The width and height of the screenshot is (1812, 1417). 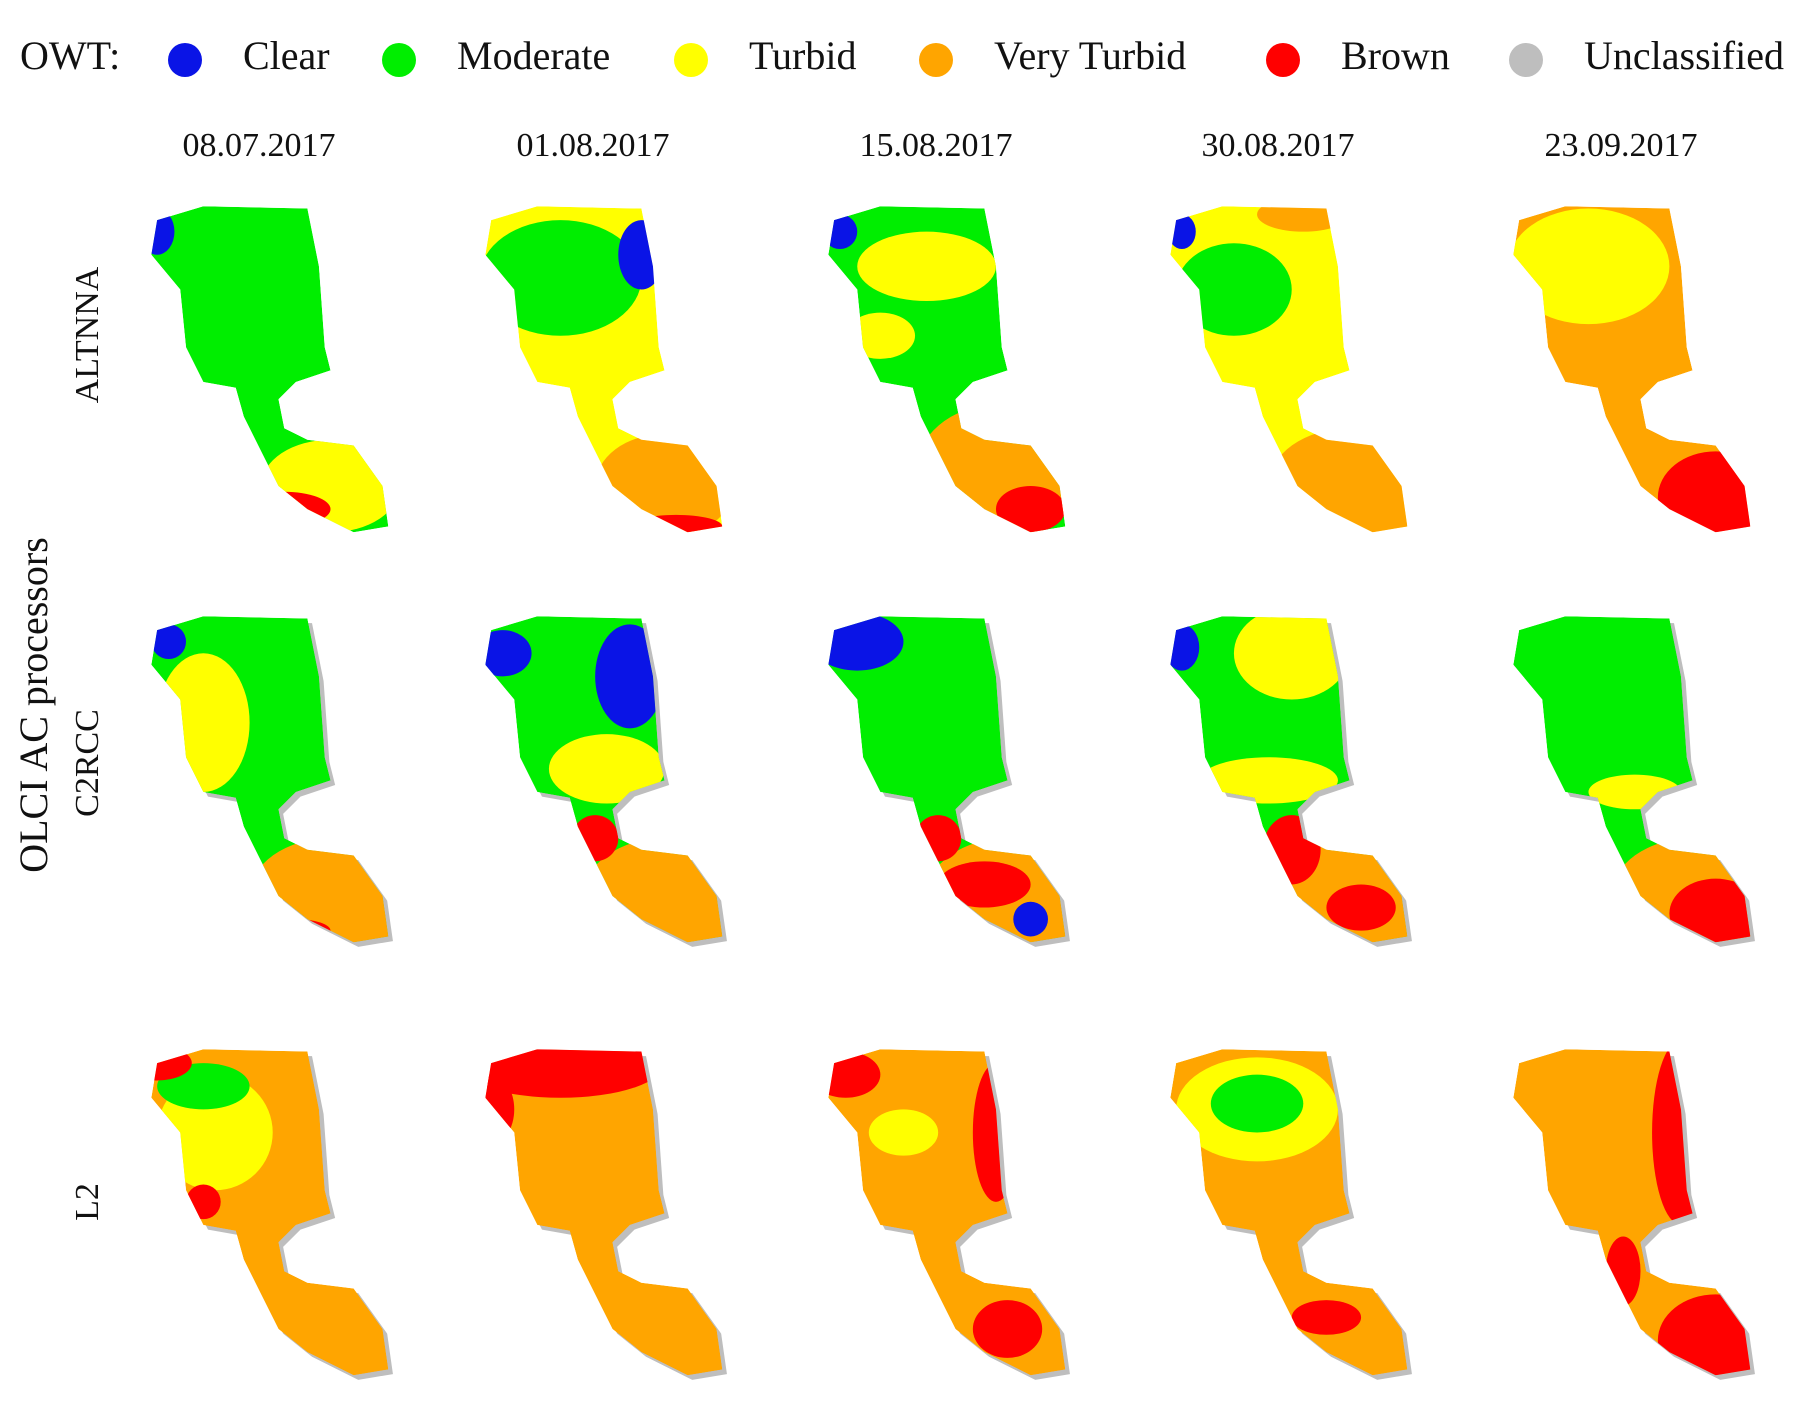 What do you see at coordinates (286, 55) in the screenshot?
I see `legend-label: Clear` at bounding box center [286, 55].